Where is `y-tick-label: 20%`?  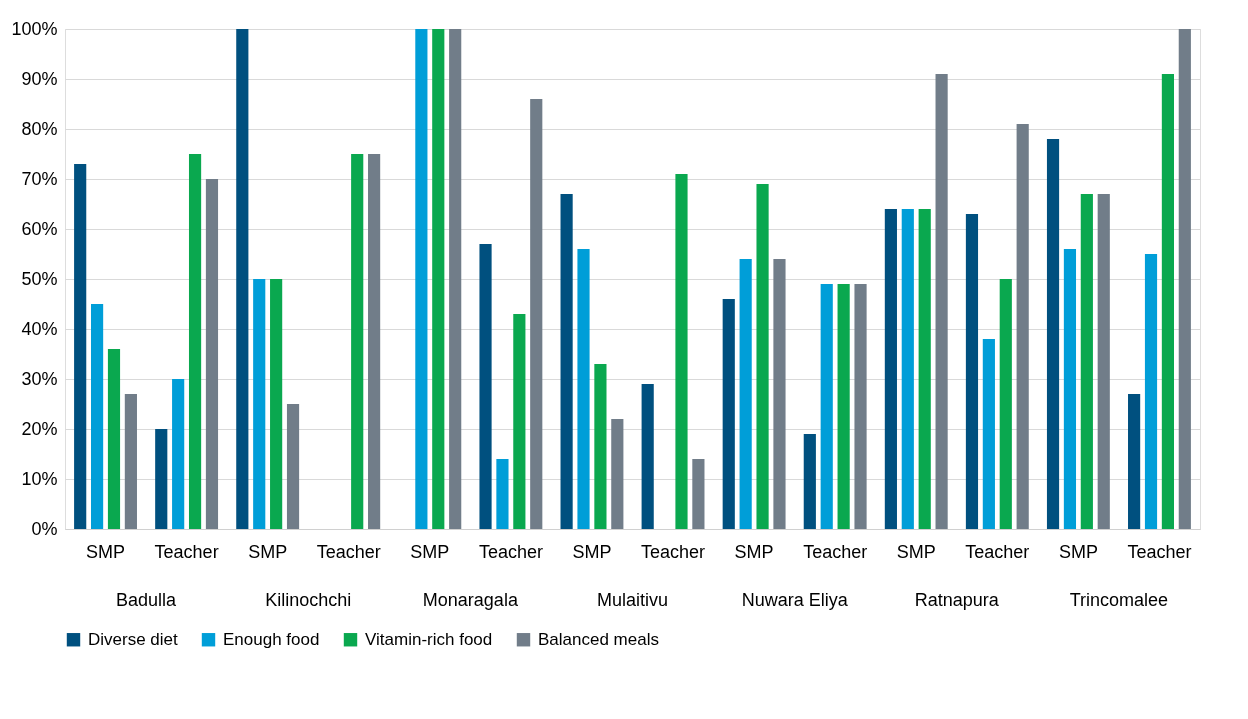
y-tick-label: 20% is located at coordinates (39, 428).